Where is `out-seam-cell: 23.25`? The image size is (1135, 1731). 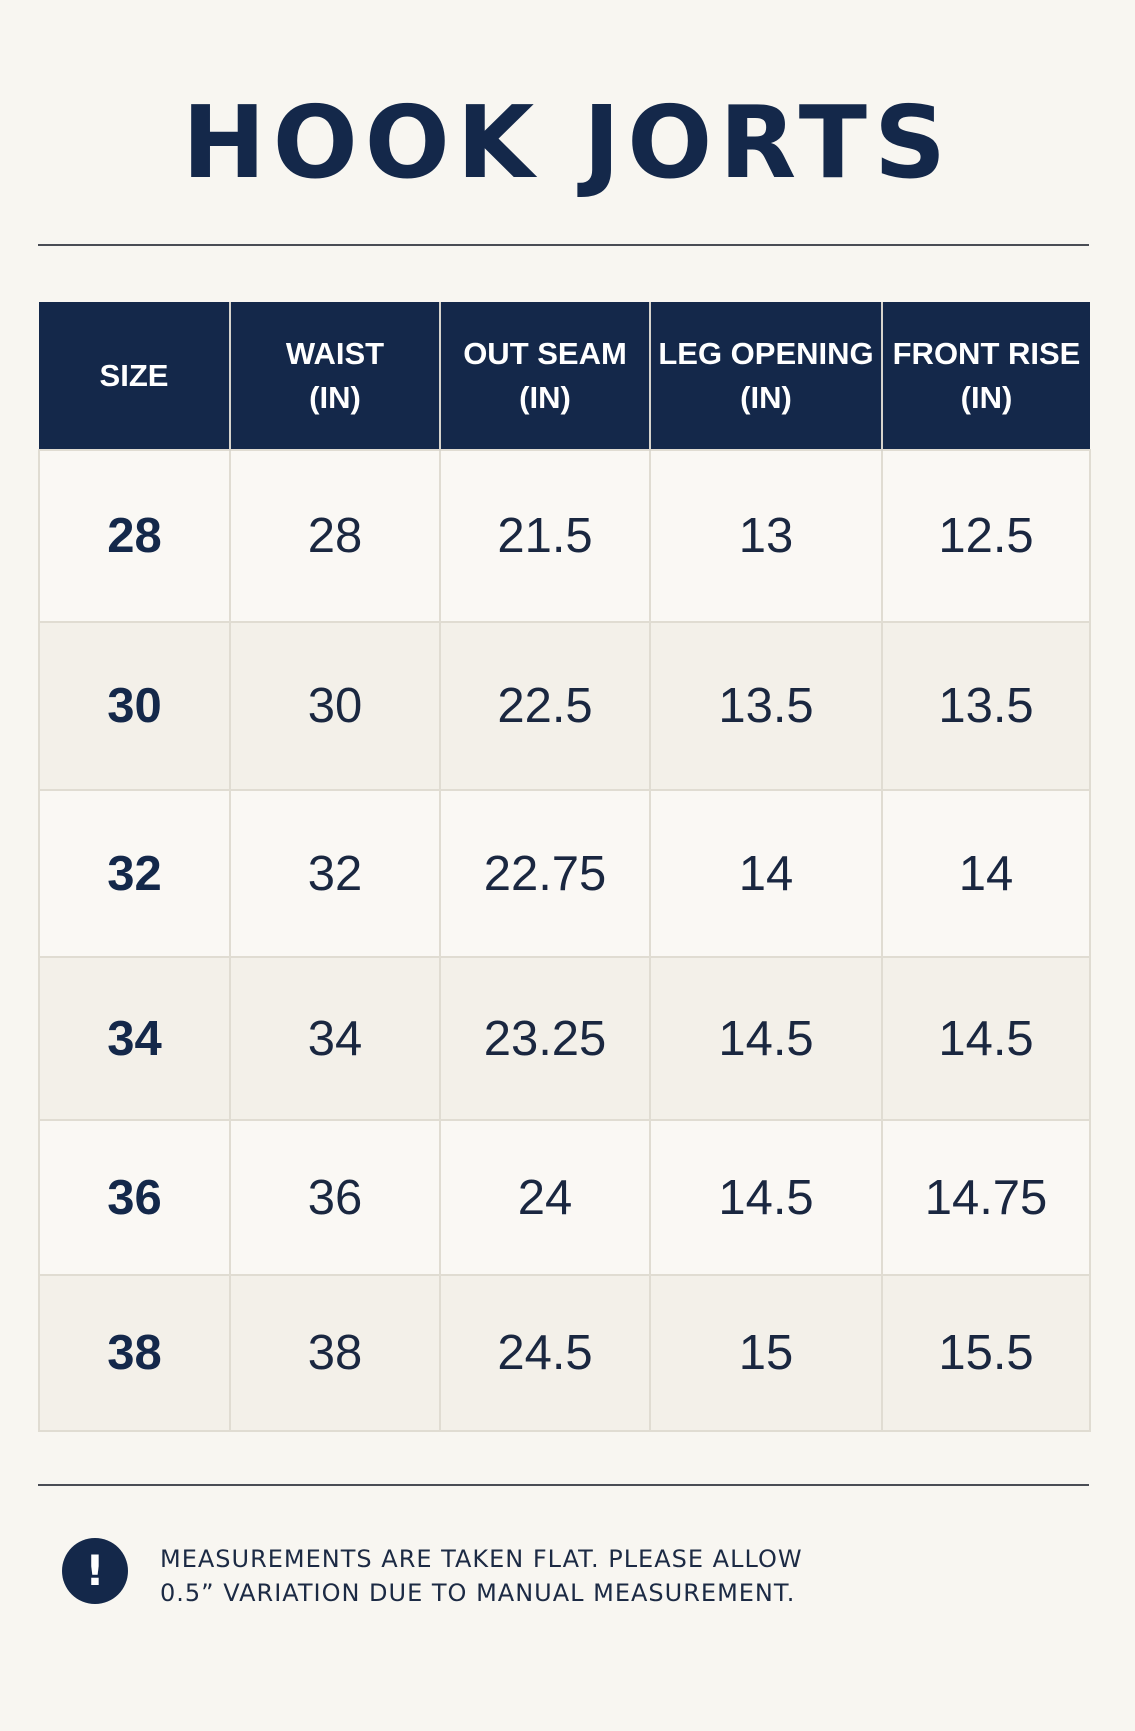
out-seam-cell: 23.25 is located at coordinates (545, 1038).